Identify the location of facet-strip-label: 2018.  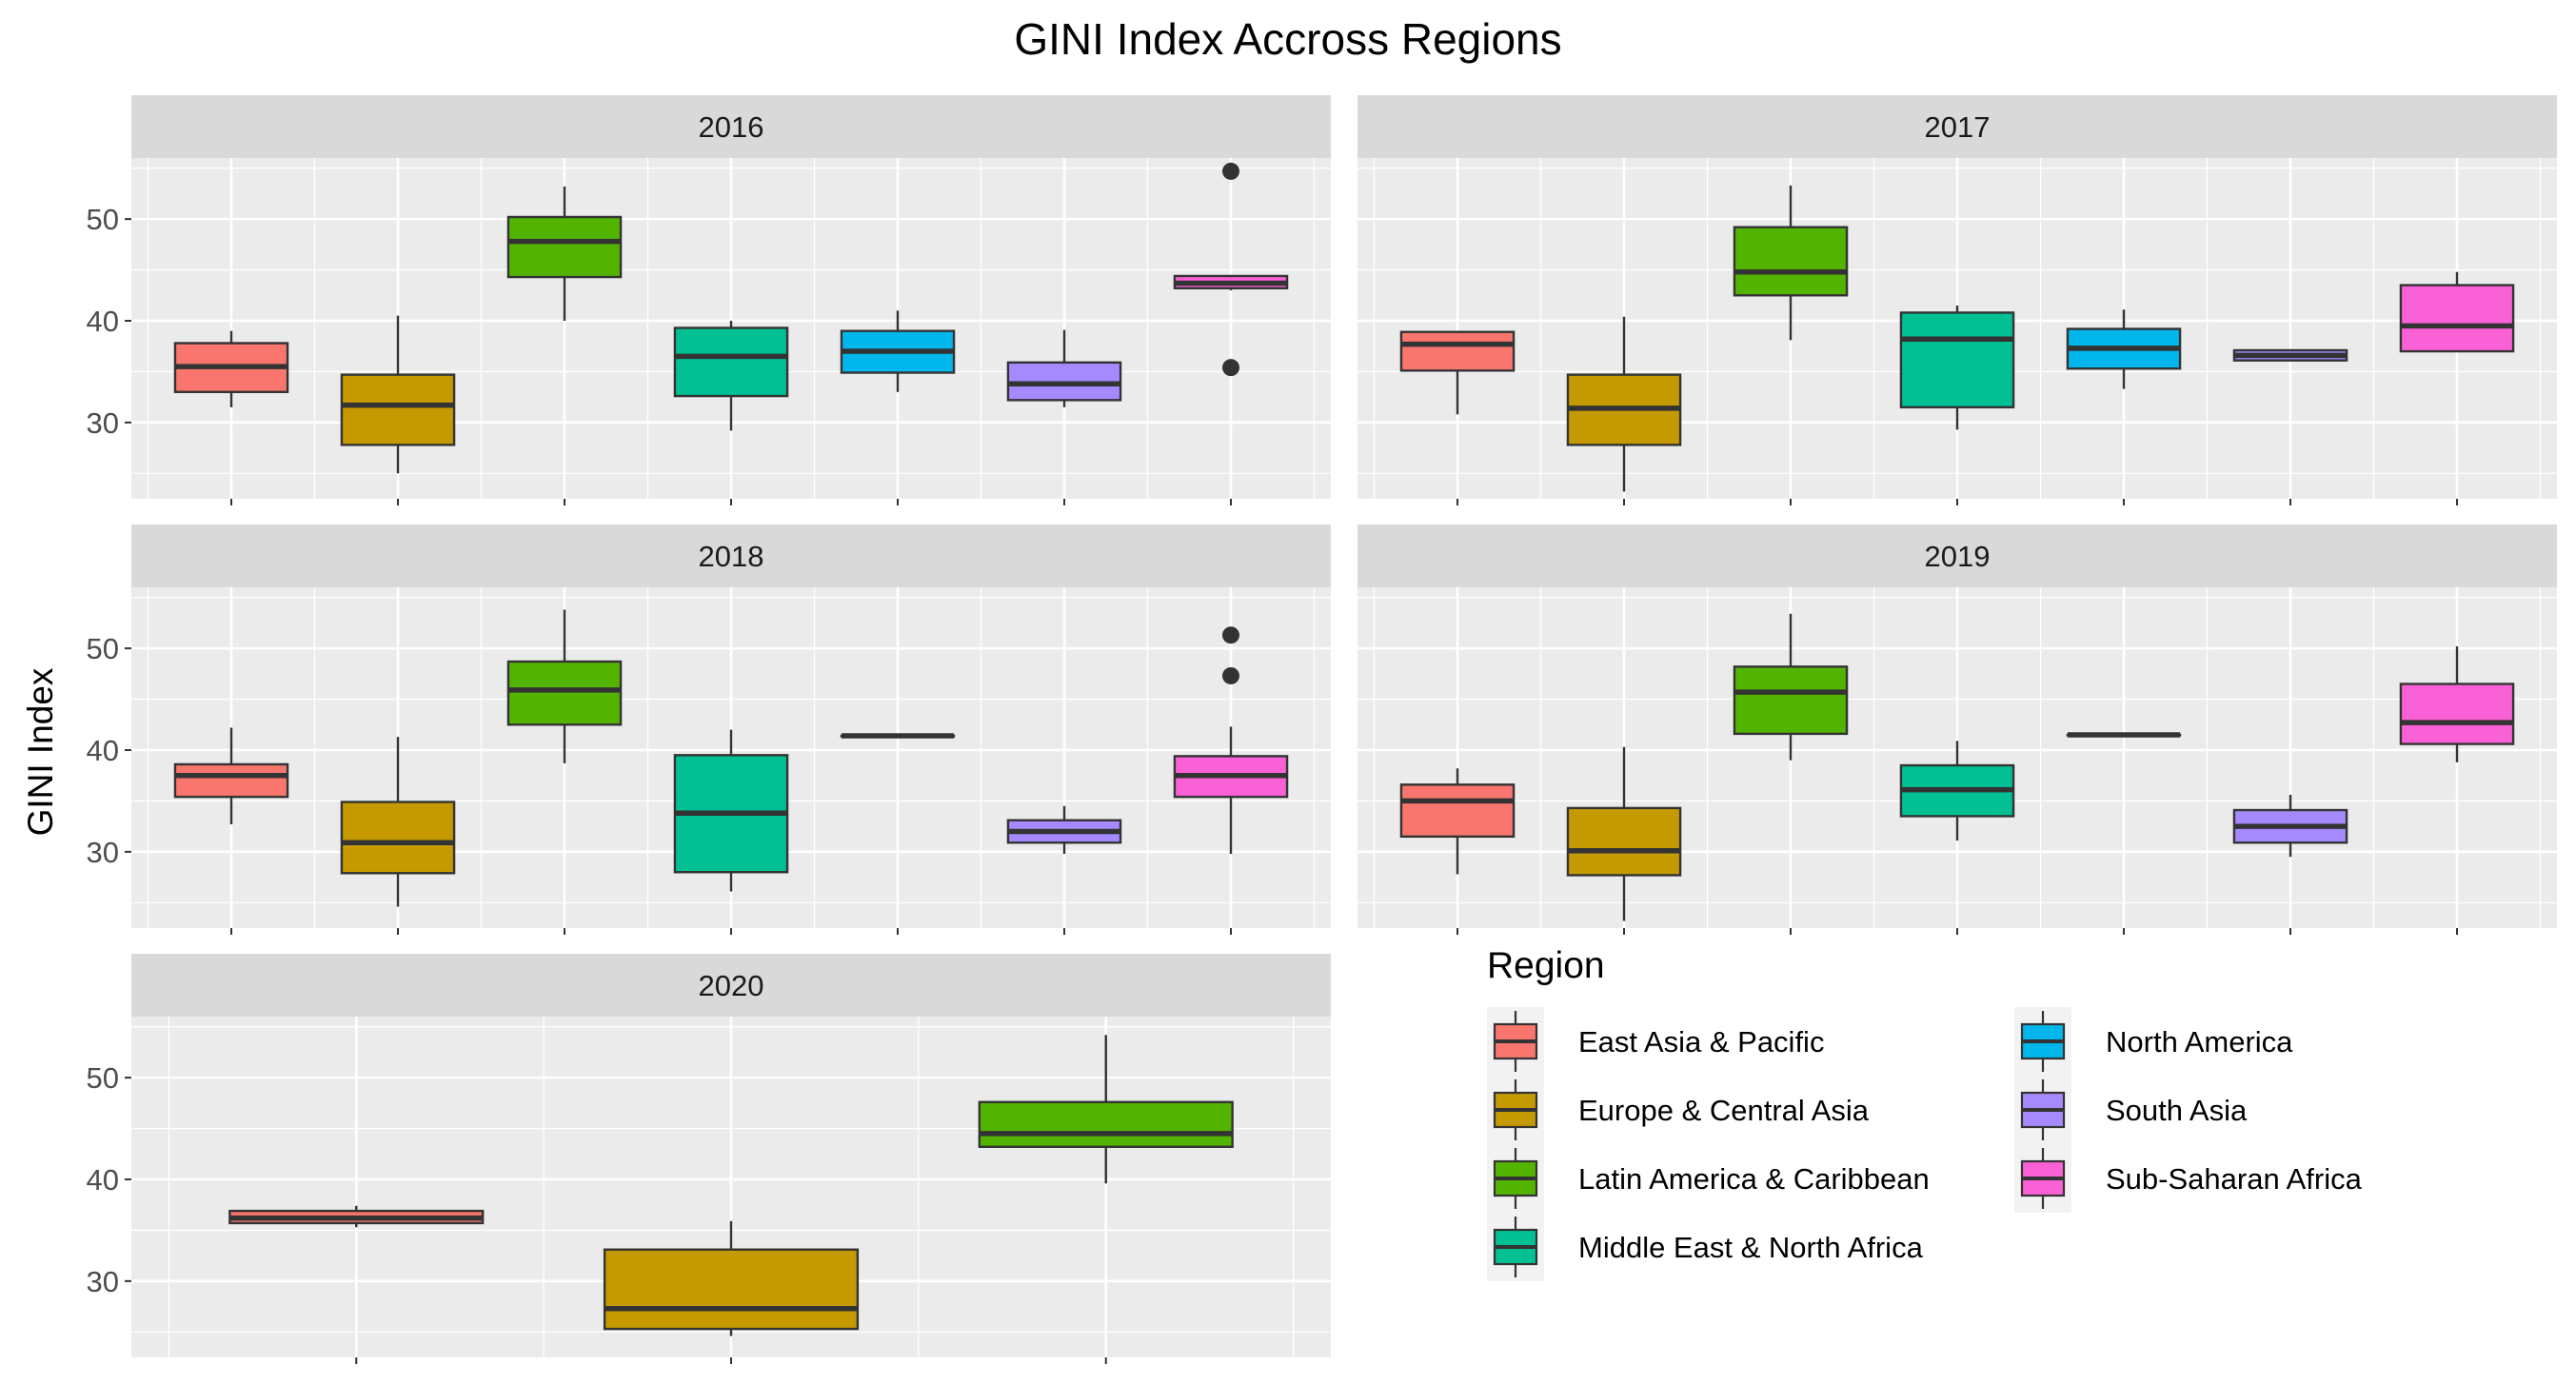
(731, 556).